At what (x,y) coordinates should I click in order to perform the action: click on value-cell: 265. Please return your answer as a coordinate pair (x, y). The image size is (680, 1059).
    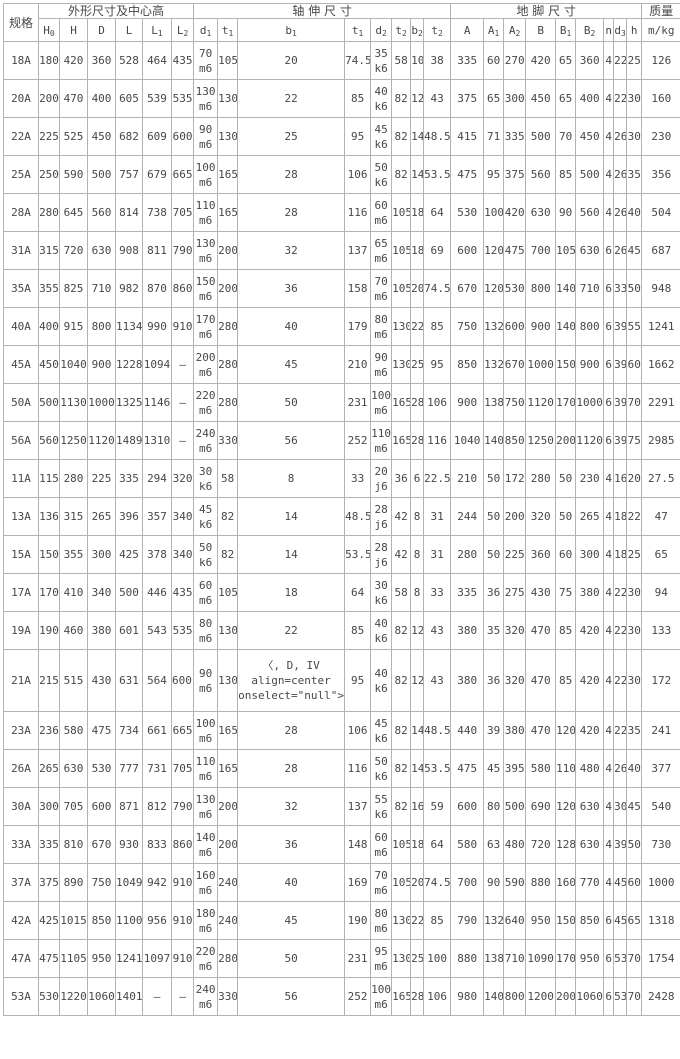
    Looking at the image, I should click on (101, 516).